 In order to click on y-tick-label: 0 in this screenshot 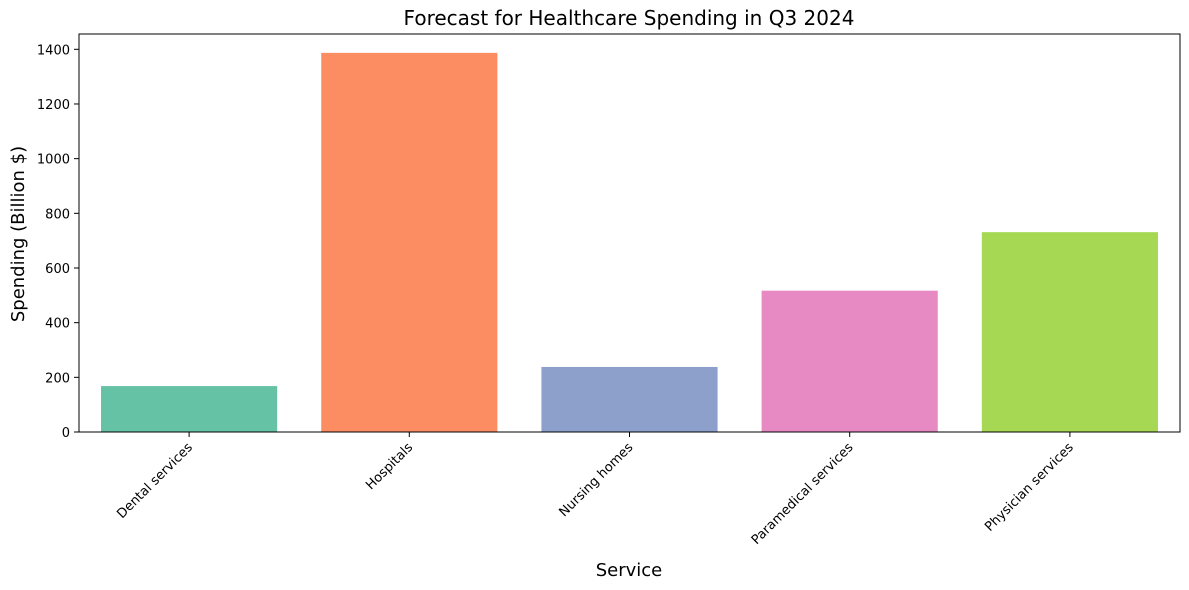, I will do `click(66, 433)`.